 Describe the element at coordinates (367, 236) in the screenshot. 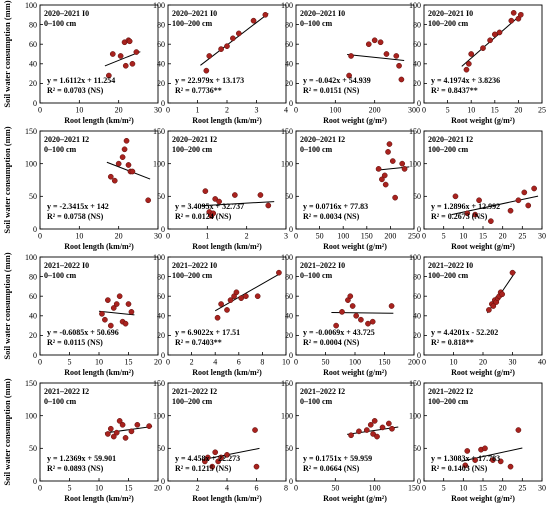

I see `x-tick-label: 150` at that location.